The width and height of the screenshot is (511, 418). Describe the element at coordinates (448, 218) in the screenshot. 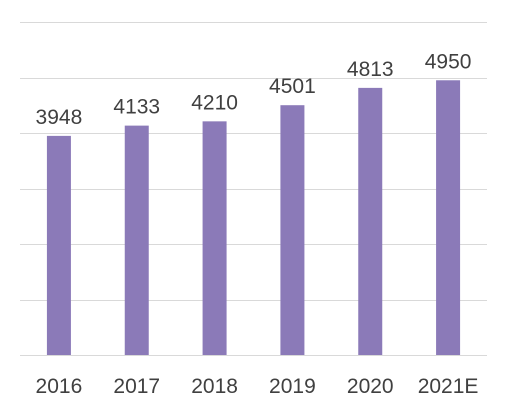

I see `bar-2021E` at that location.